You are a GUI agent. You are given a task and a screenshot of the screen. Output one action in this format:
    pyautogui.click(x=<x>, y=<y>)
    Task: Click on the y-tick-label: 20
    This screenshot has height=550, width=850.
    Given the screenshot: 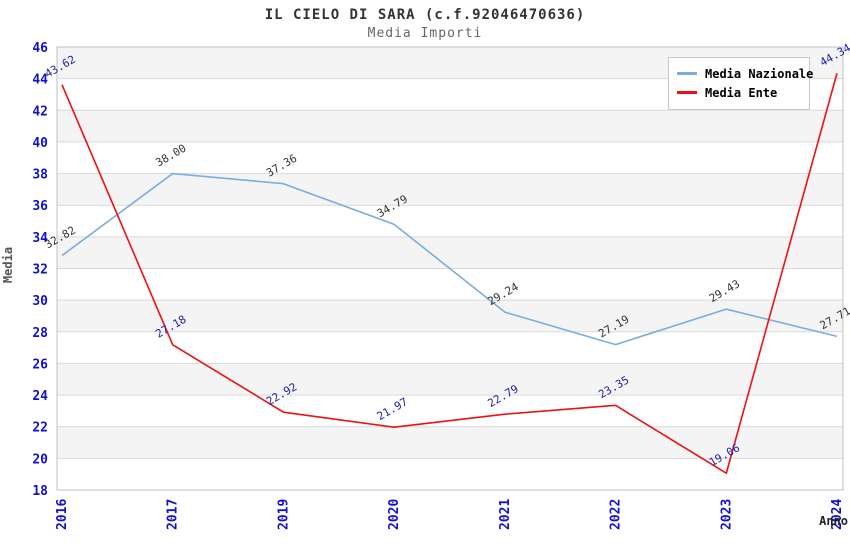 What is the action you would take?
    pyautogui.click(x=40, y=459)
    